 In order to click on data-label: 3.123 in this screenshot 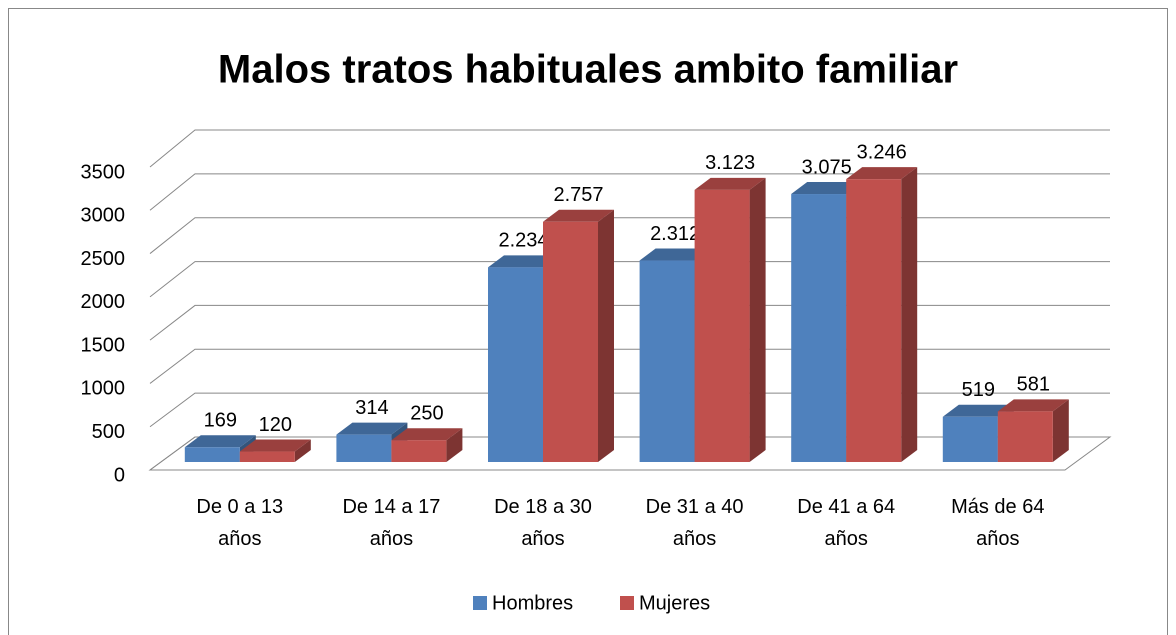, I will do `click(730, 163)`.